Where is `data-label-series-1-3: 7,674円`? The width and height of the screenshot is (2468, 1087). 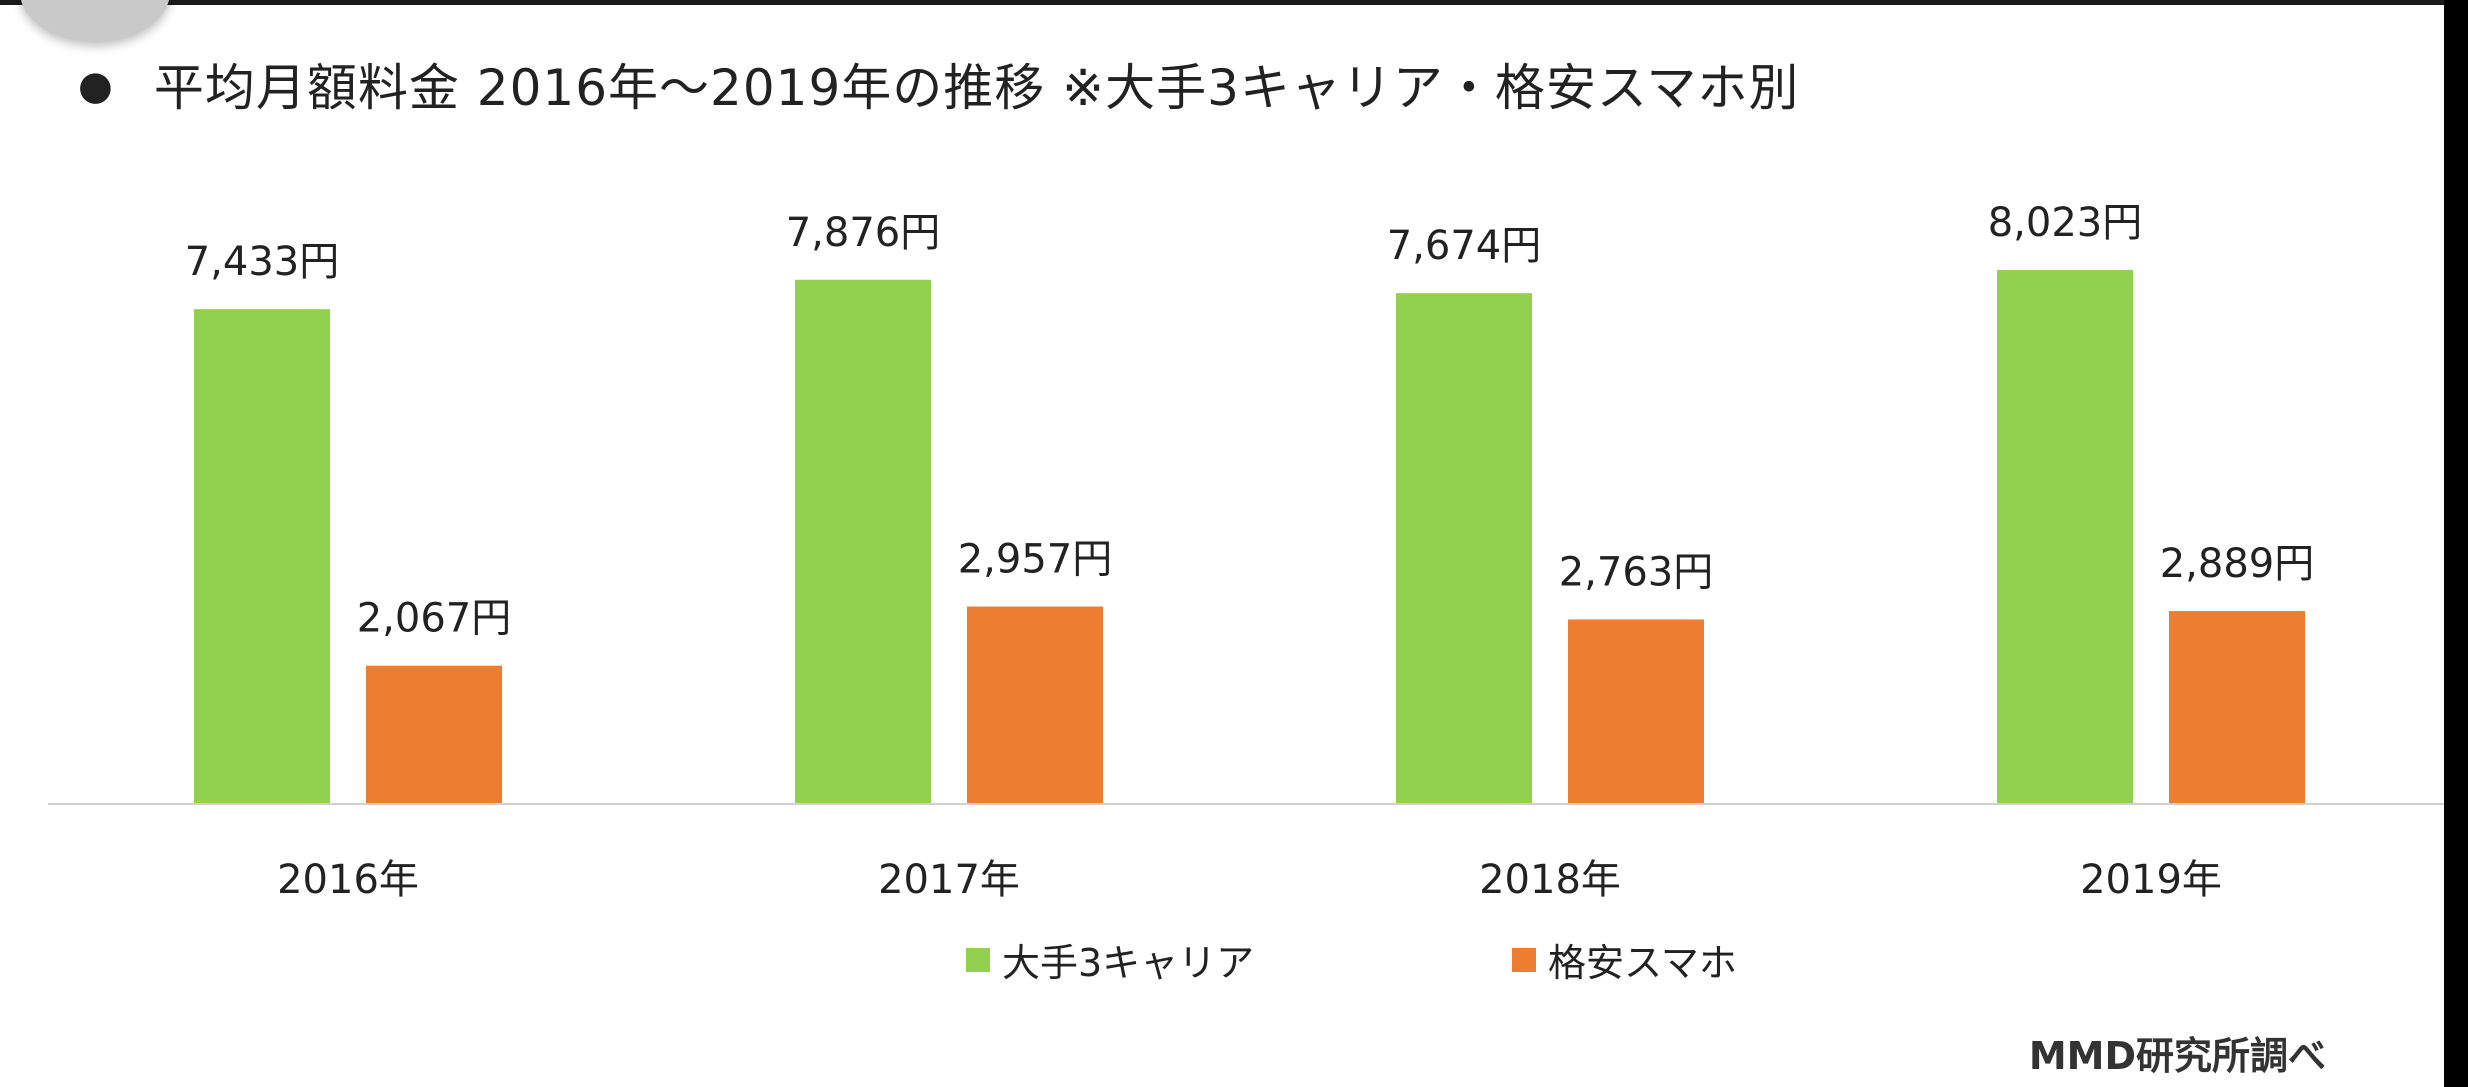
data-label-series-1-3: 7,674円 is located at coordinates (1464, 246).